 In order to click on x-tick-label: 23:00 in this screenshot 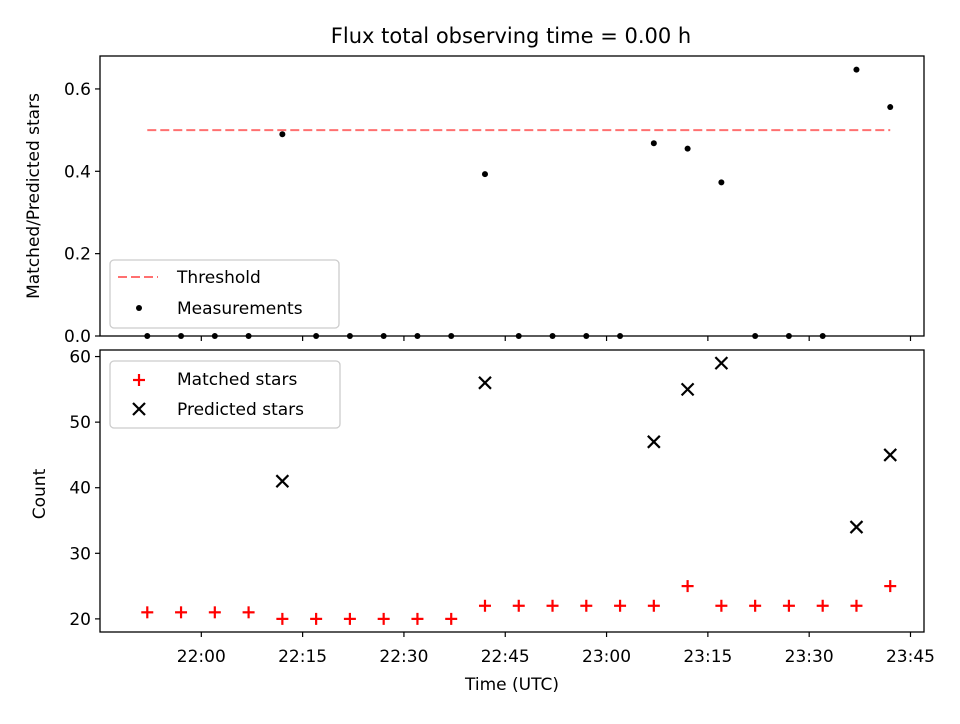, I will do `click(606, 657)`.